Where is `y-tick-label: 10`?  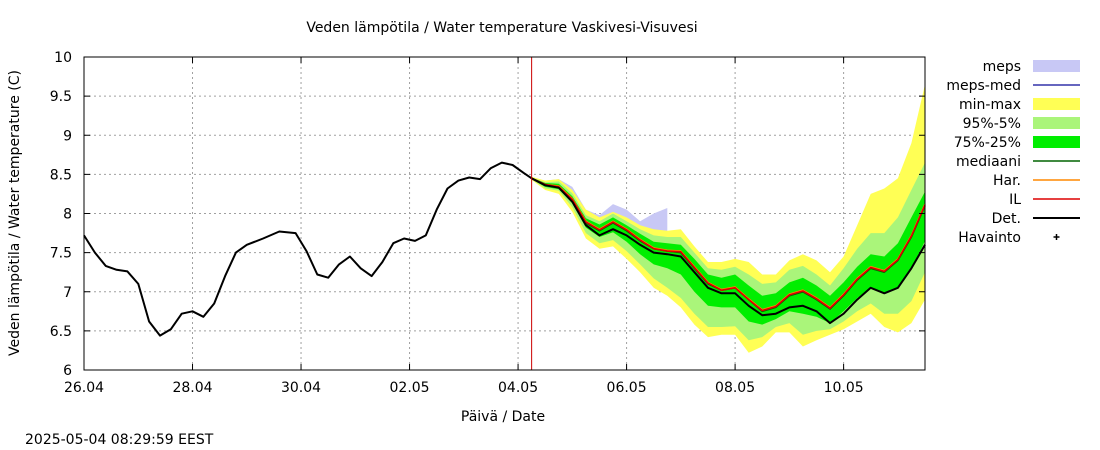 y-tick-label: 10 is located at coordinates (63, 58).